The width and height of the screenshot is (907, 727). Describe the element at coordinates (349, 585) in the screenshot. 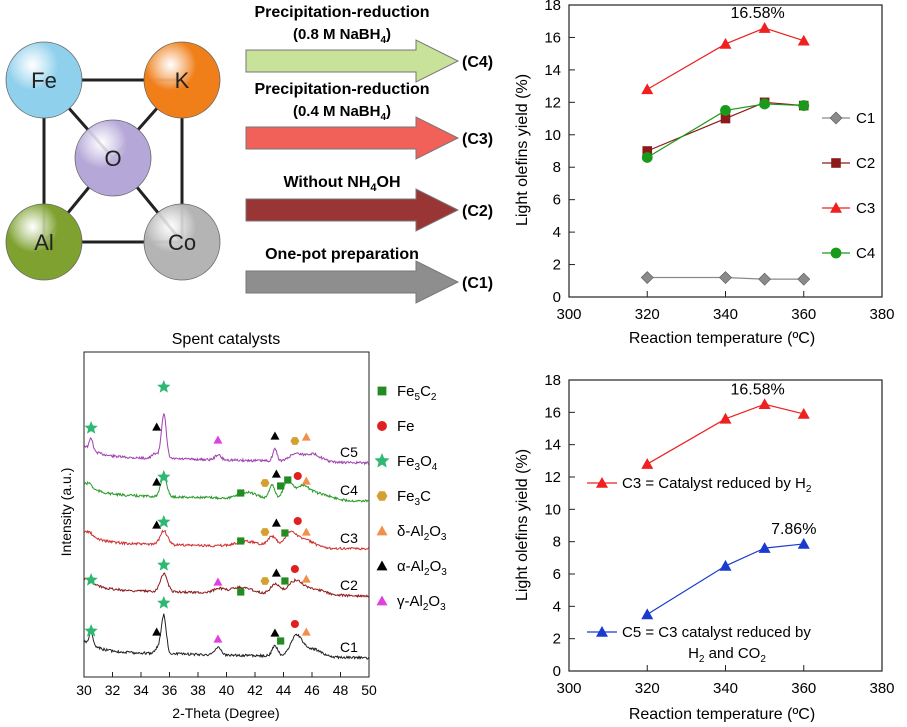

I see `xrd-curve-label: C2` at that location.